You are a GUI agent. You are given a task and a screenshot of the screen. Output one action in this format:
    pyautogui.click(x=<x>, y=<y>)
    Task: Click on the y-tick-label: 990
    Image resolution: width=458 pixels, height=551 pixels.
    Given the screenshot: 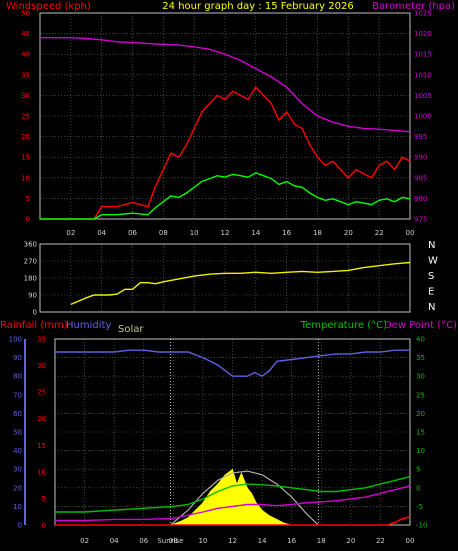 What is the action you would take?
    pyautogui.click(x=420, y=158)
    